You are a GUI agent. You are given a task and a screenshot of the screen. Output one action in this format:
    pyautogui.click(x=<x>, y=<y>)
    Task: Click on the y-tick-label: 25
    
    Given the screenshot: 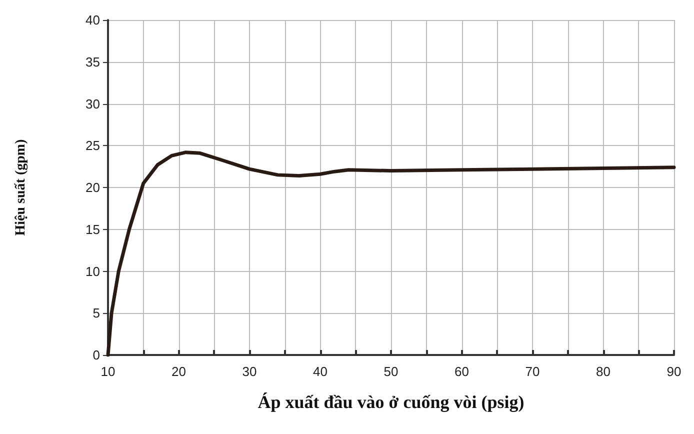 What is the action you would take?
    pyautogui.click(x=93, y=146)
    